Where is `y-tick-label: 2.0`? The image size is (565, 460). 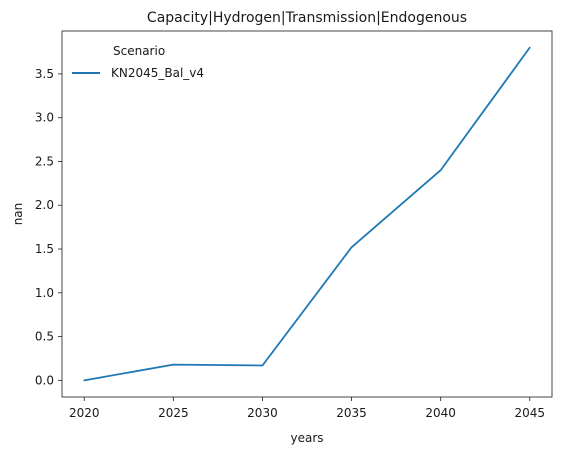
y-tick-label: 2.0 is located at coordinates (44, 205).